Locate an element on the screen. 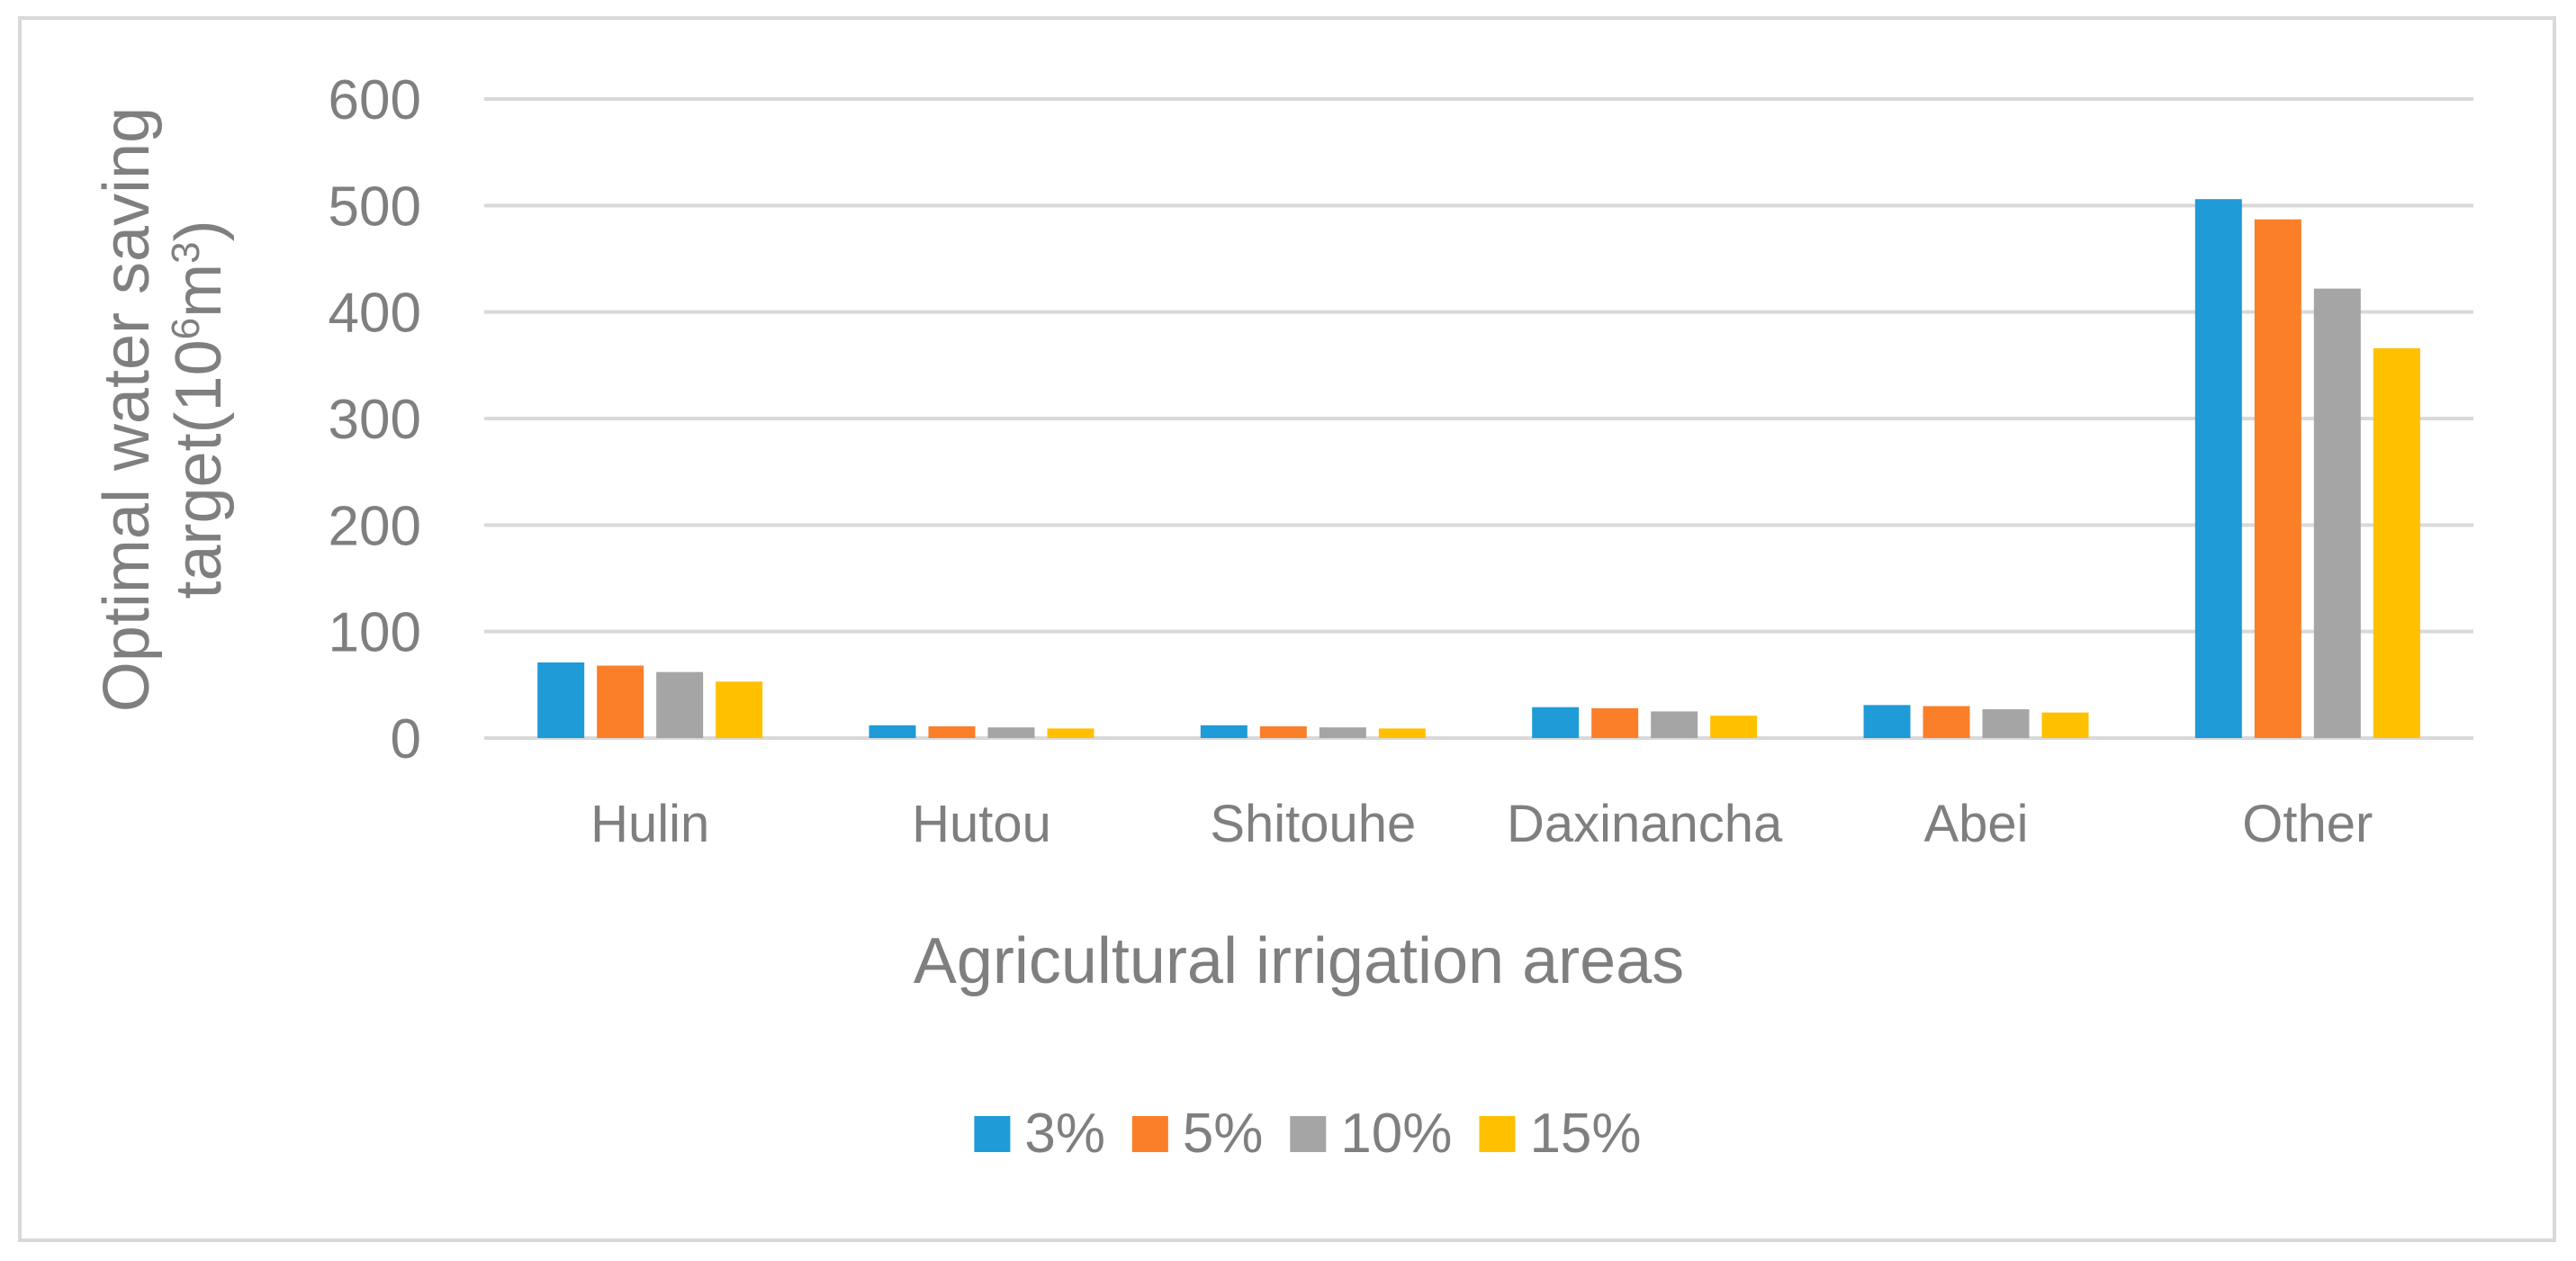 This screenshot has width=2576, height=1261. legend: 3% 5% 10% 15% is located at coordinates (1308, 1134).